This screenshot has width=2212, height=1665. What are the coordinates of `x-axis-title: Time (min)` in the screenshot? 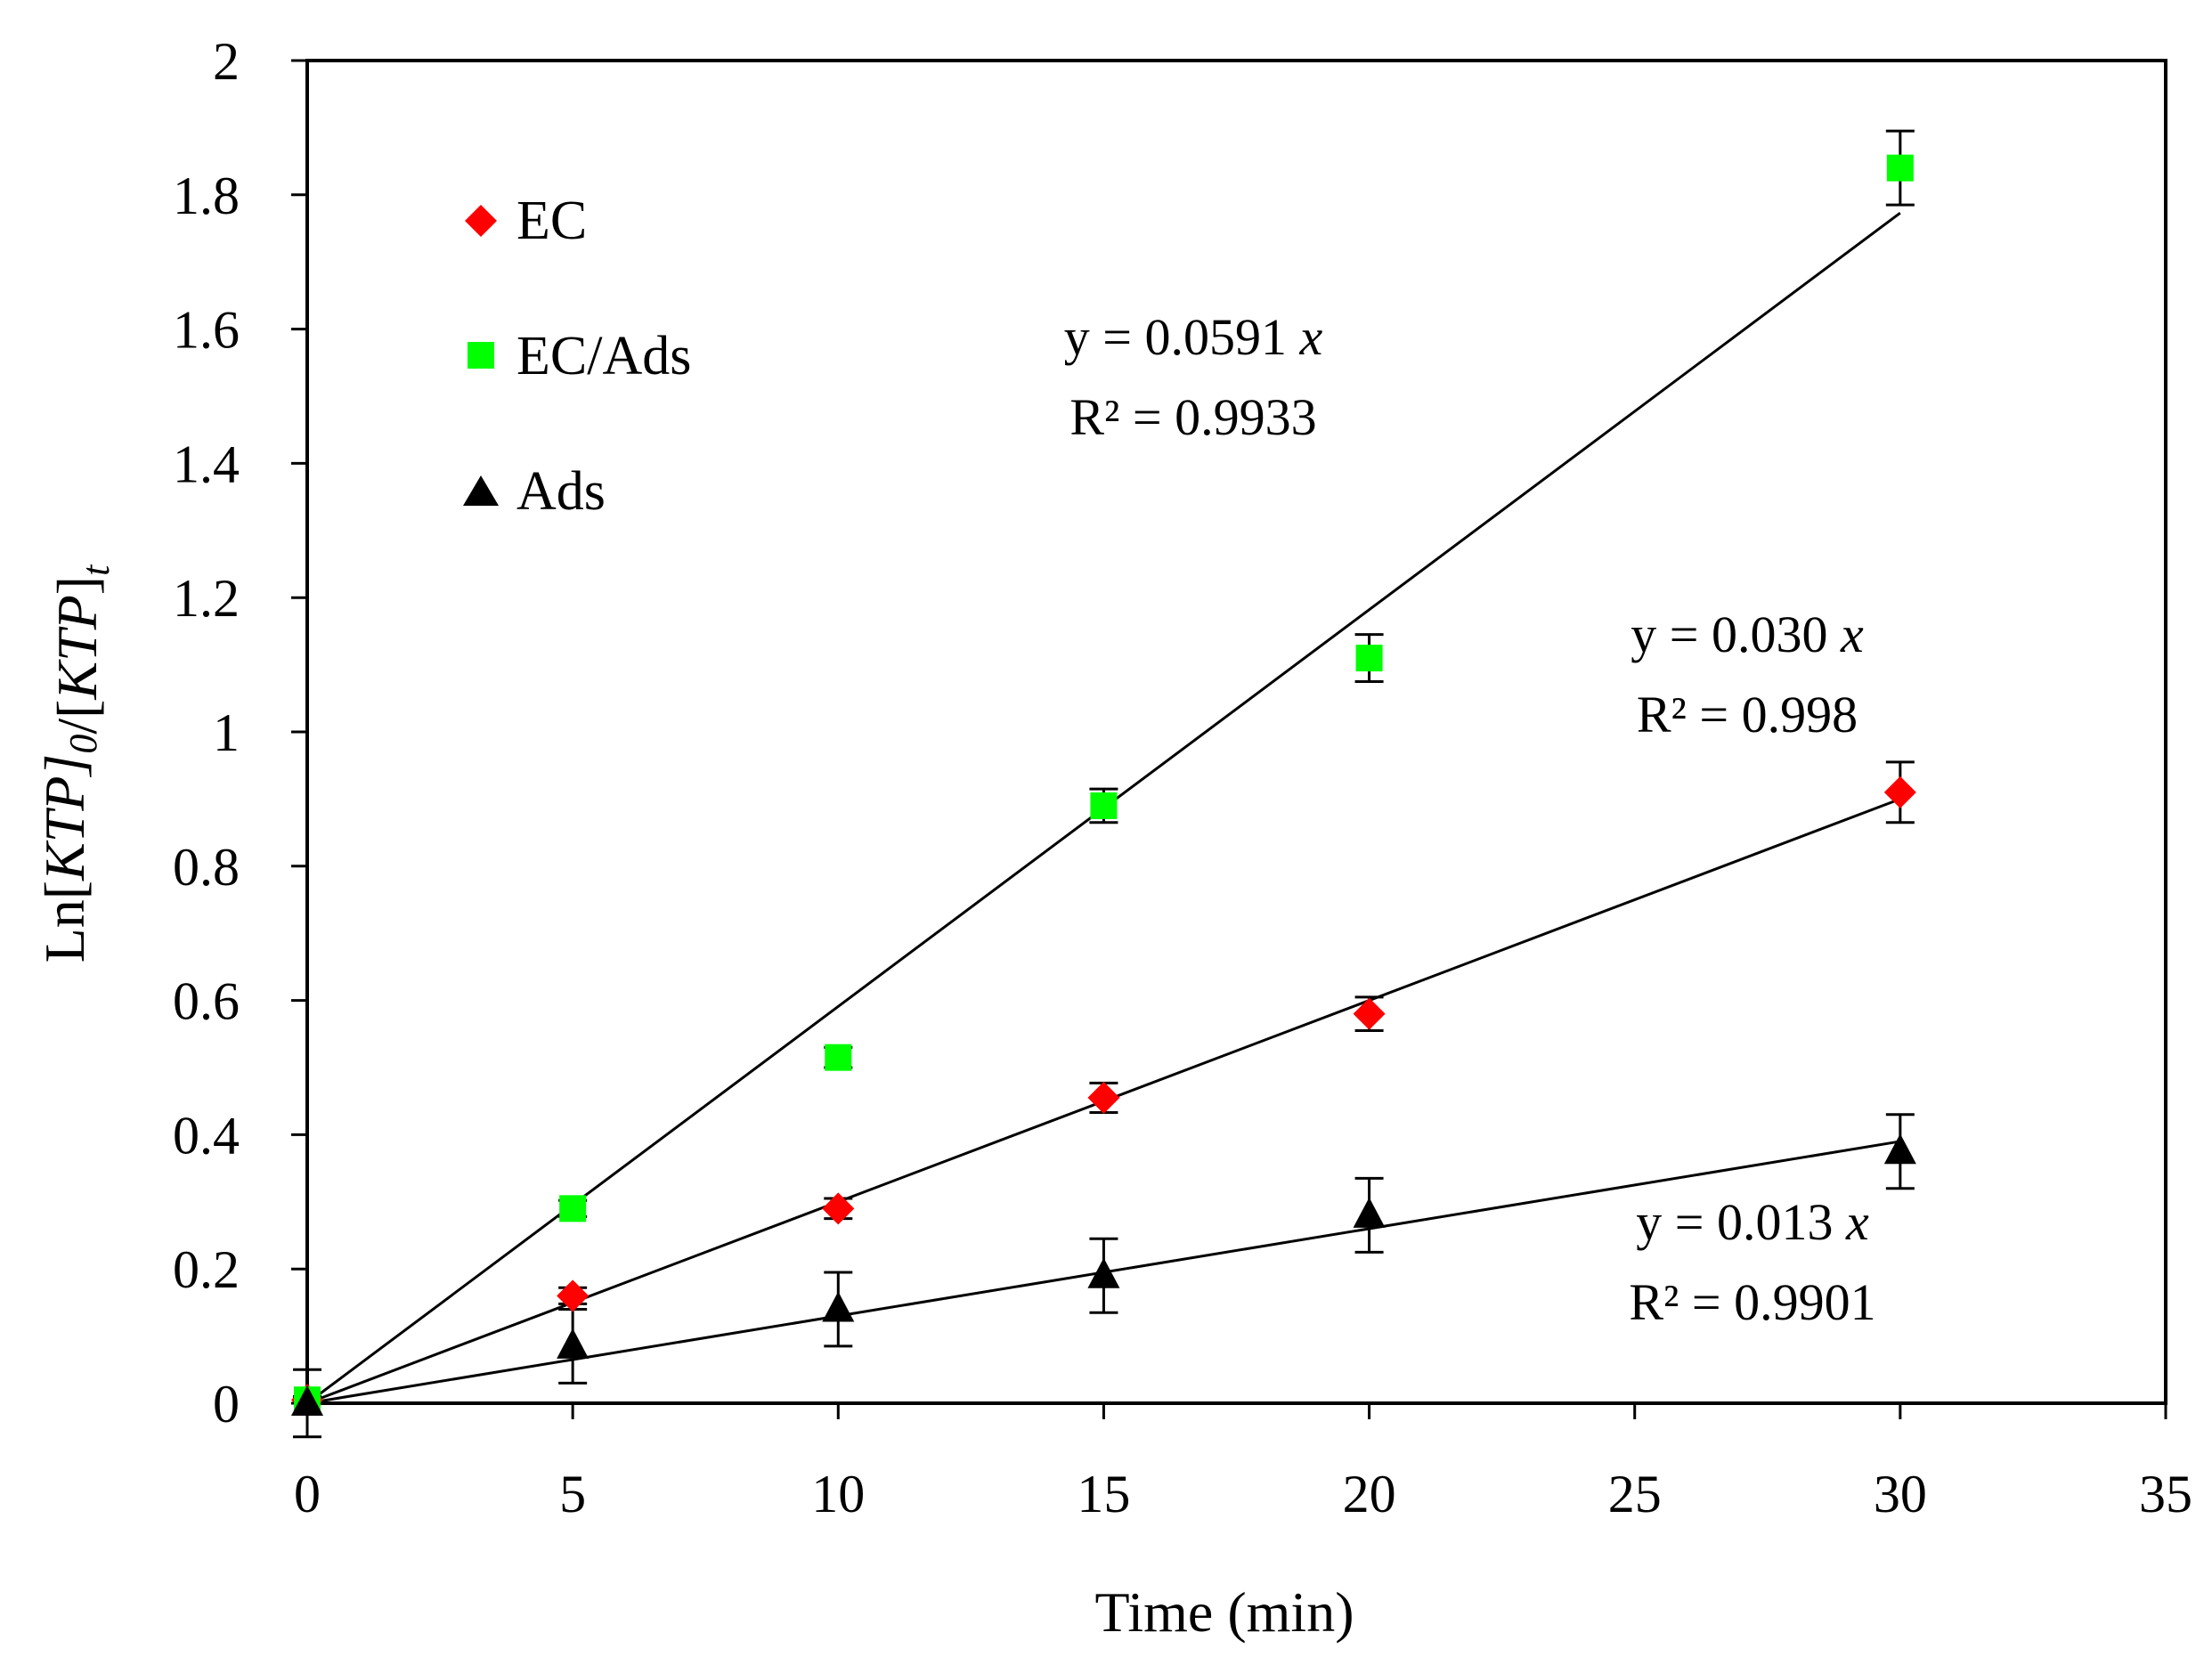 It's located at (1224, 1612).